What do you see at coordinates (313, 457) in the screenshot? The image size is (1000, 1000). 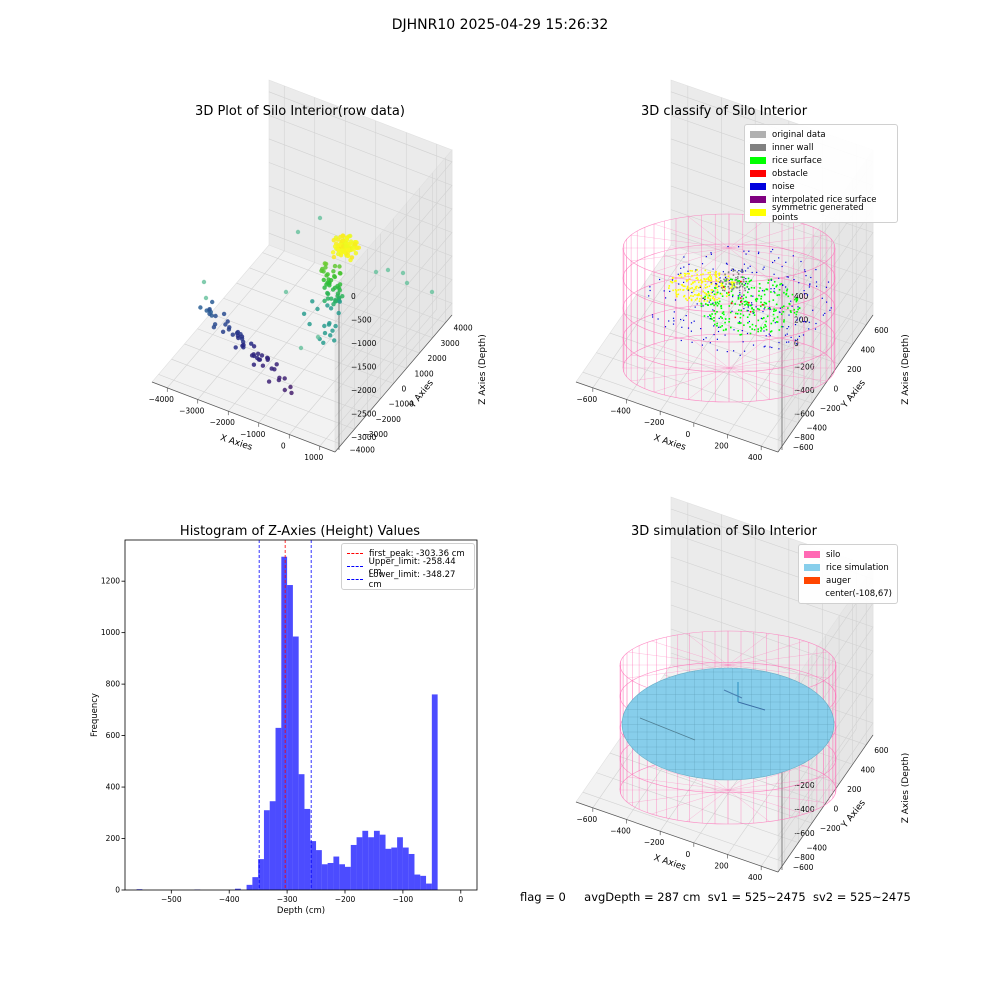 I see `tick-label: 1000` at bounding box center [313, 457].